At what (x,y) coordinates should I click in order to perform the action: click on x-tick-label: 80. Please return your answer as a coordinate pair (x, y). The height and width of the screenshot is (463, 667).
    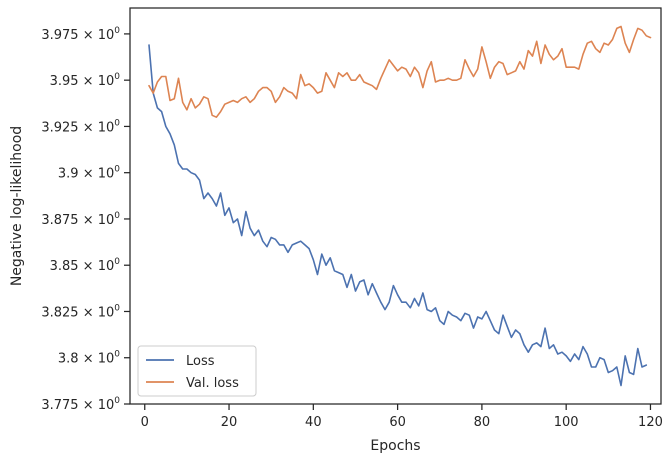
    Looking at the image, I should click on (482, 422).